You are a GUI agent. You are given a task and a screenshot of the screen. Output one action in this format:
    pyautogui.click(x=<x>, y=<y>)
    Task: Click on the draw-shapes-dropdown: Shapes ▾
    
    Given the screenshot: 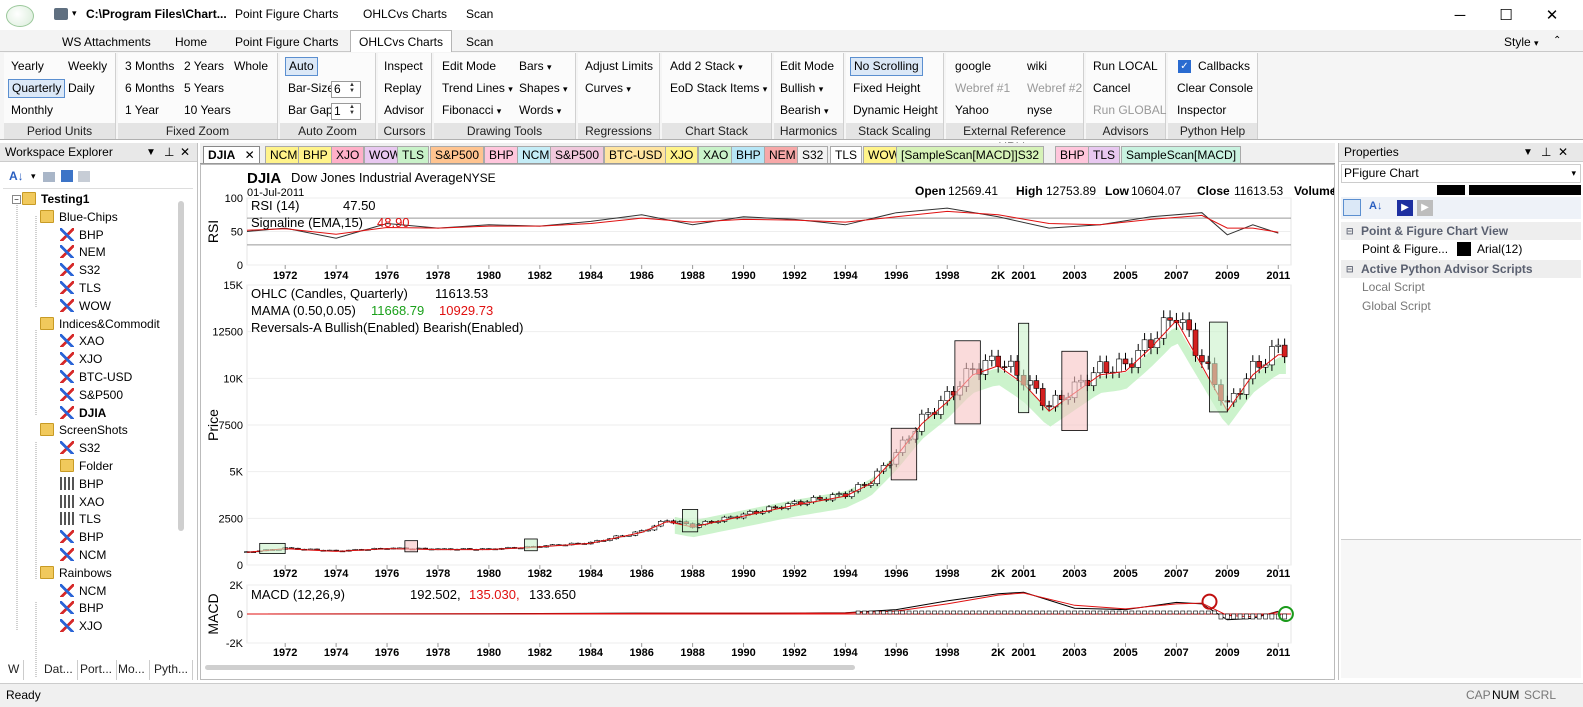 What is the action you would take?
    pyautogui.click(x=543, y=89)
    